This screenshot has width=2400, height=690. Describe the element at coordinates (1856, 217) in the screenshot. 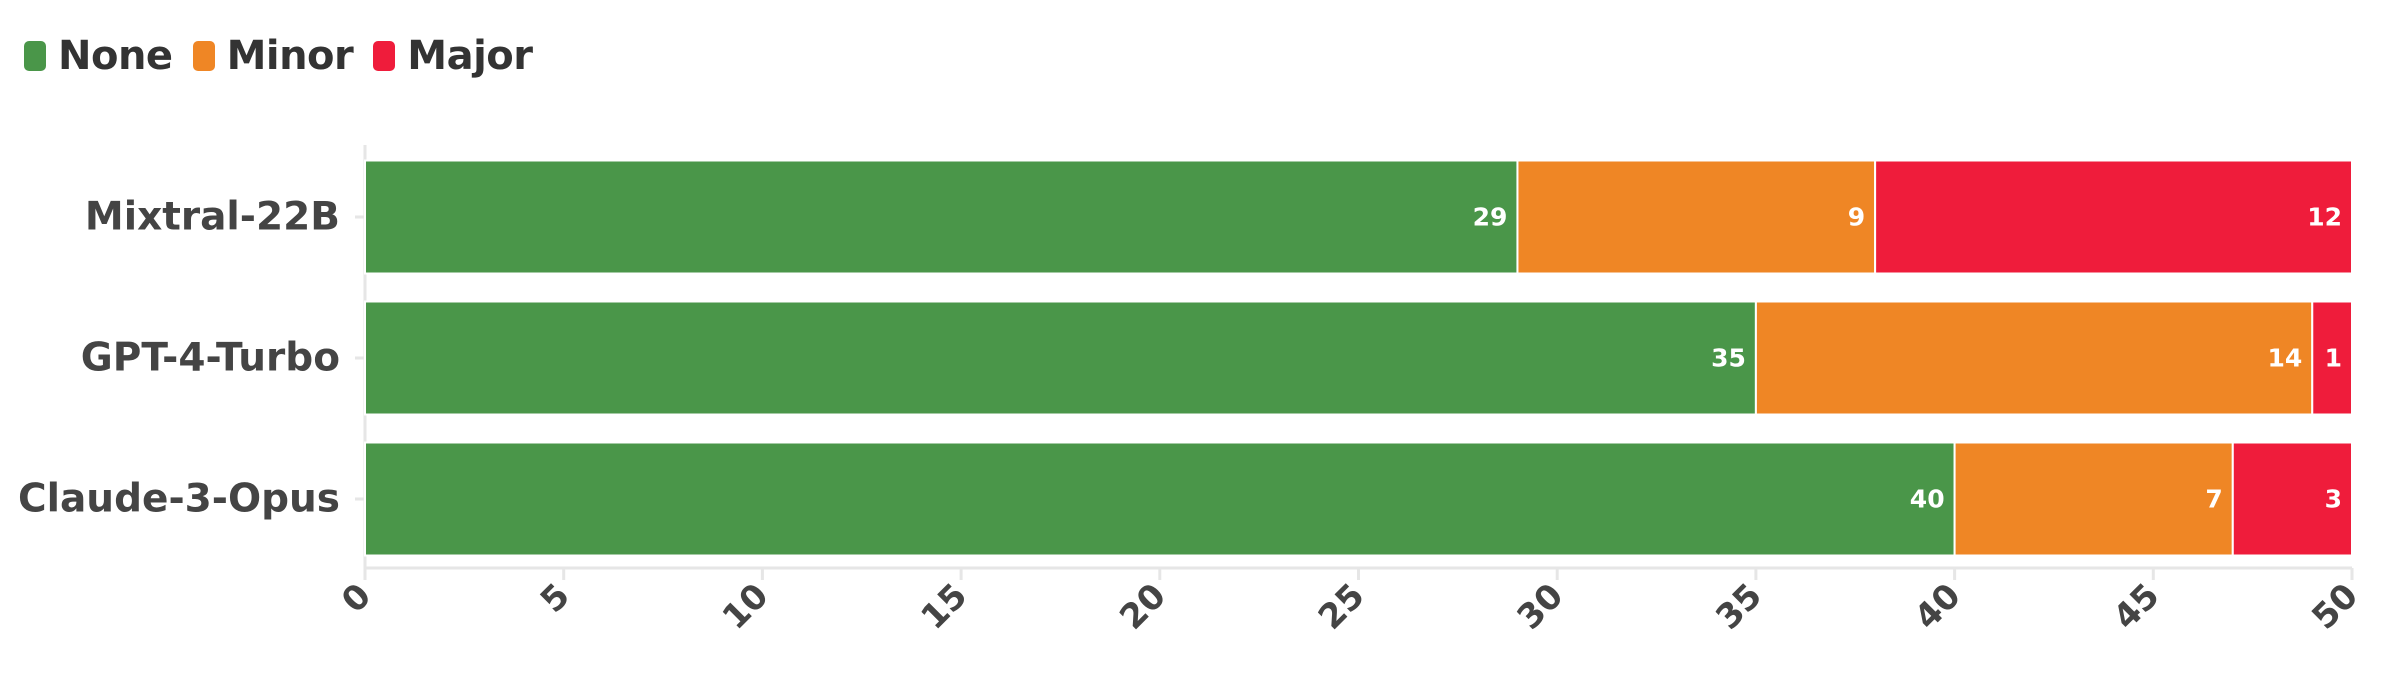

I see `data-label: 9` at that location.